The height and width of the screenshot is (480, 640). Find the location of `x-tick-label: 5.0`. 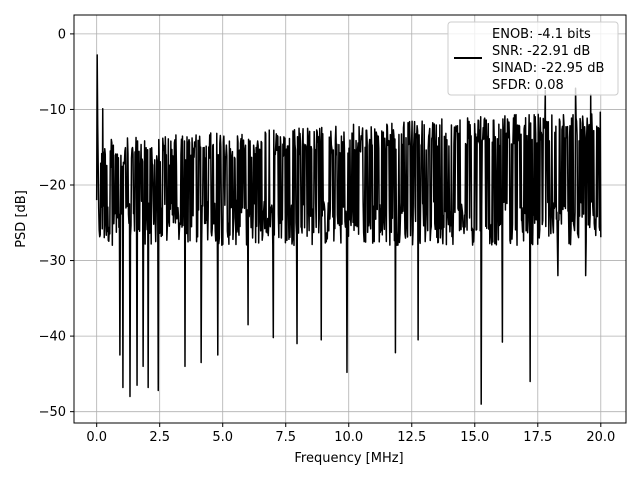

x-tick-label: 5.0 is located at coordinates (222, 437).